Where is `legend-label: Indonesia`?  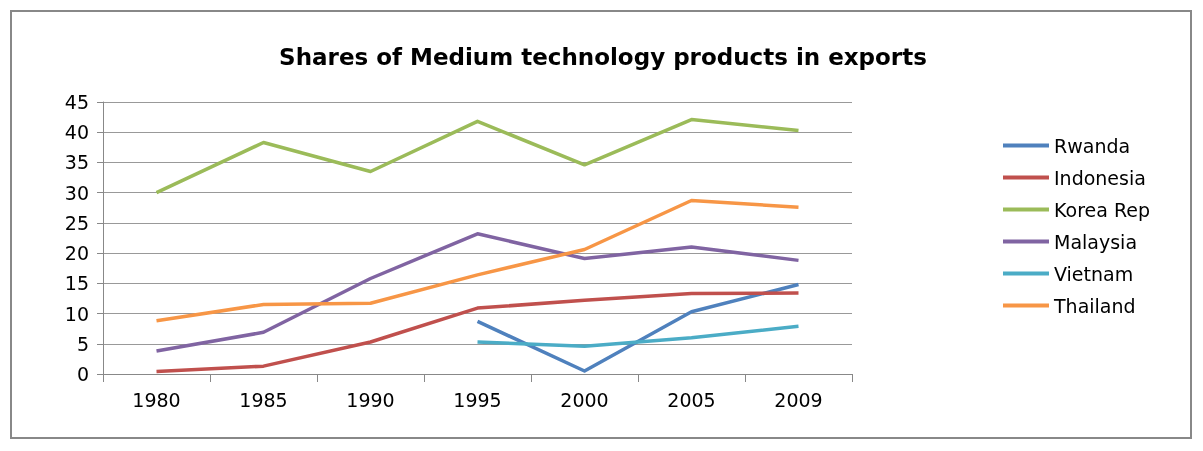 legend-label: Indonesia is located at coordinates (1100, 177).